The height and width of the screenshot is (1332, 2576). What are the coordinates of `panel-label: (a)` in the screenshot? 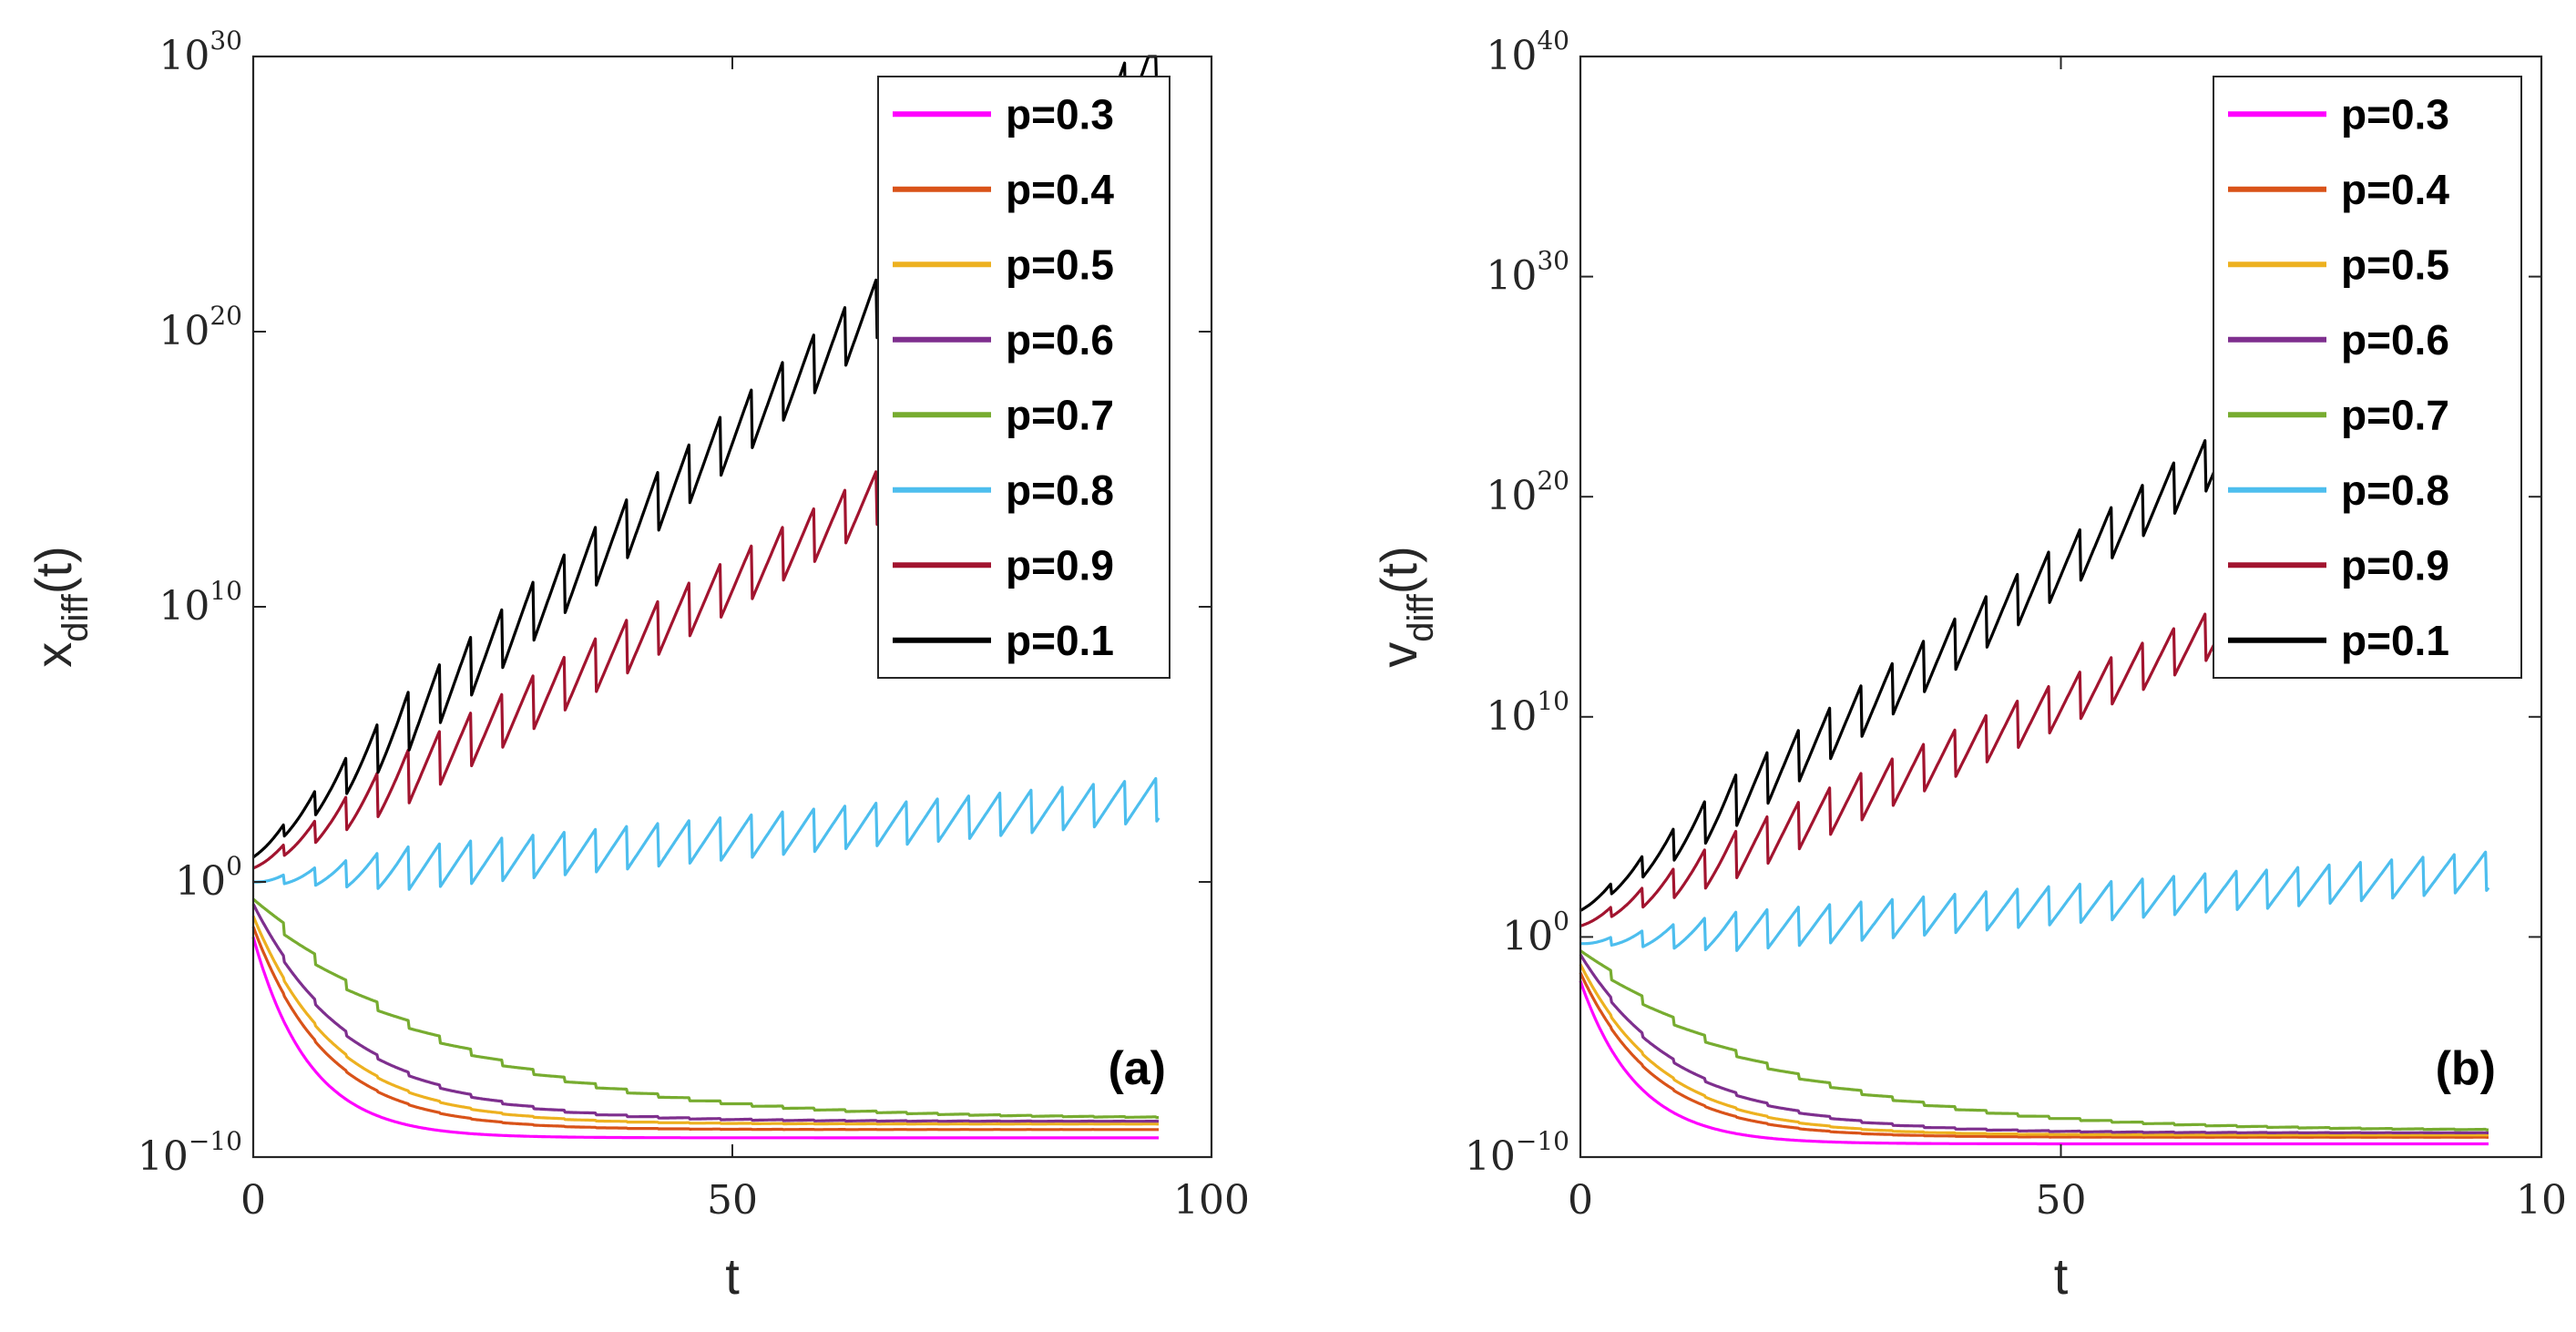 It's located at (1137, 1068).